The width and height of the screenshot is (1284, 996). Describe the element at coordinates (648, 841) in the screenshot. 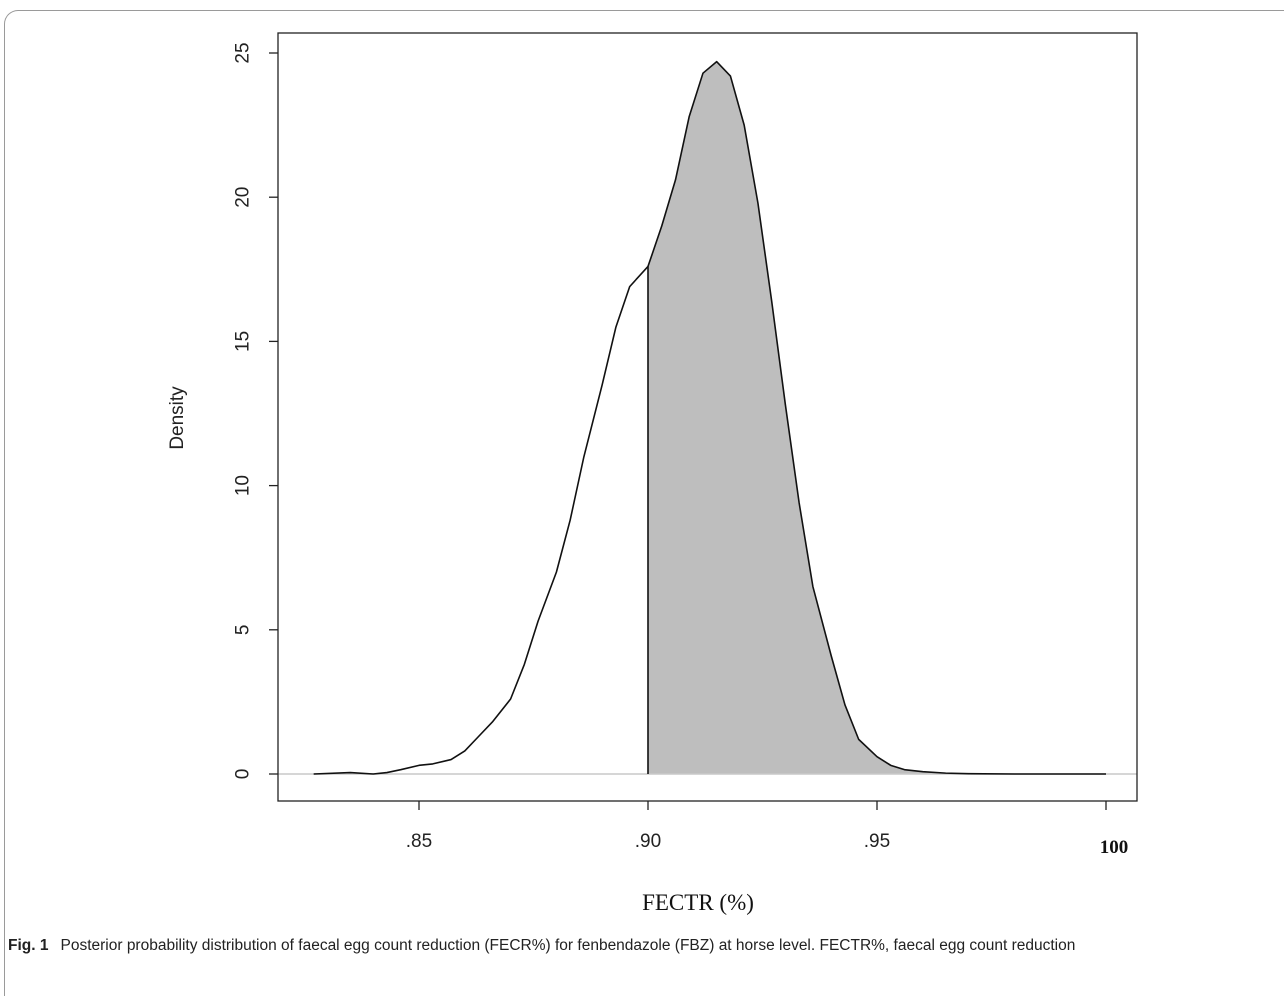

I see `x-tick-label: .90` at that location.